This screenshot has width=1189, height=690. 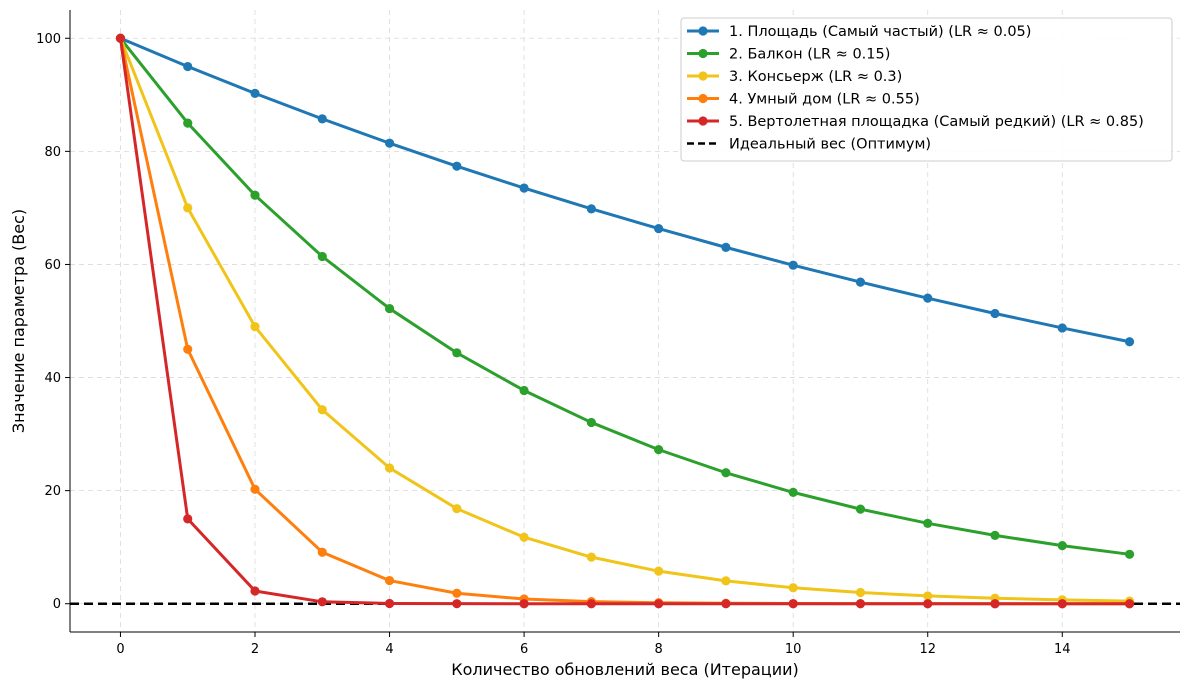 I want to click on x-tick-label: 2, so click(x=255, y=649).